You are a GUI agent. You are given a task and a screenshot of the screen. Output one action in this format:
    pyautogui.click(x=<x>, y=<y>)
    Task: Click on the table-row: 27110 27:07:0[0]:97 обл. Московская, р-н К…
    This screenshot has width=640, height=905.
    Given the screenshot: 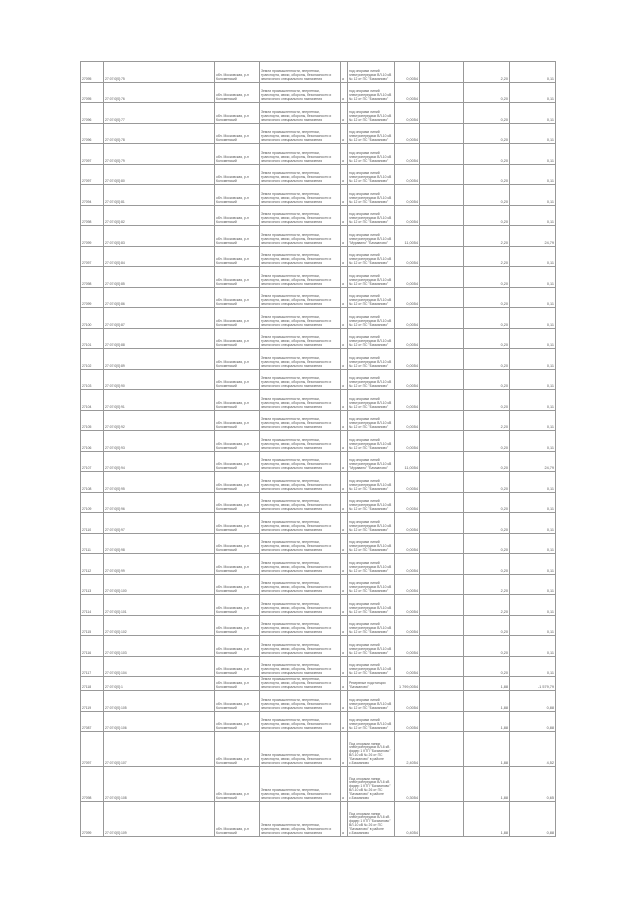 What is the action you would take?
    pyautogui.click(x=318, y=523)
    